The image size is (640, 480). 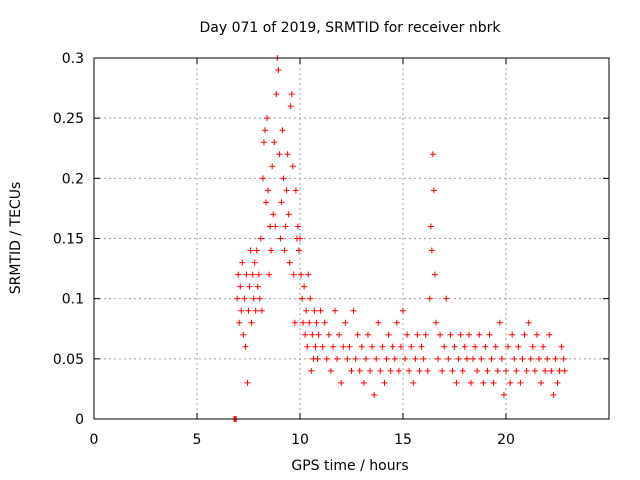 I want to click on y-tick-label: 0.3, so click(x=73, y=59).